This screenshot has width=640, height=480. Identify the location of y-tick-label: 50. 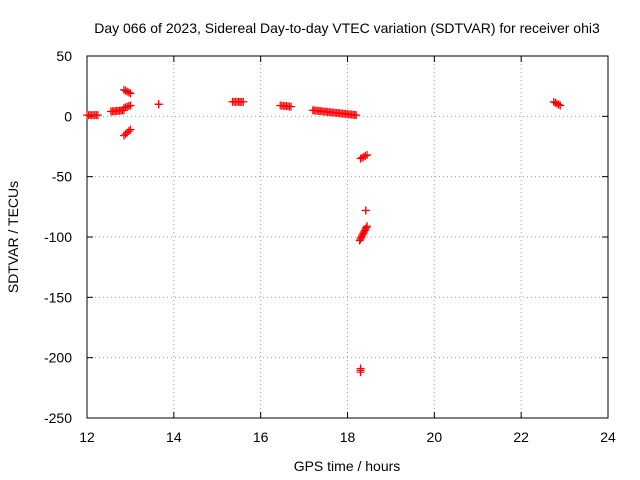
(64, 56).